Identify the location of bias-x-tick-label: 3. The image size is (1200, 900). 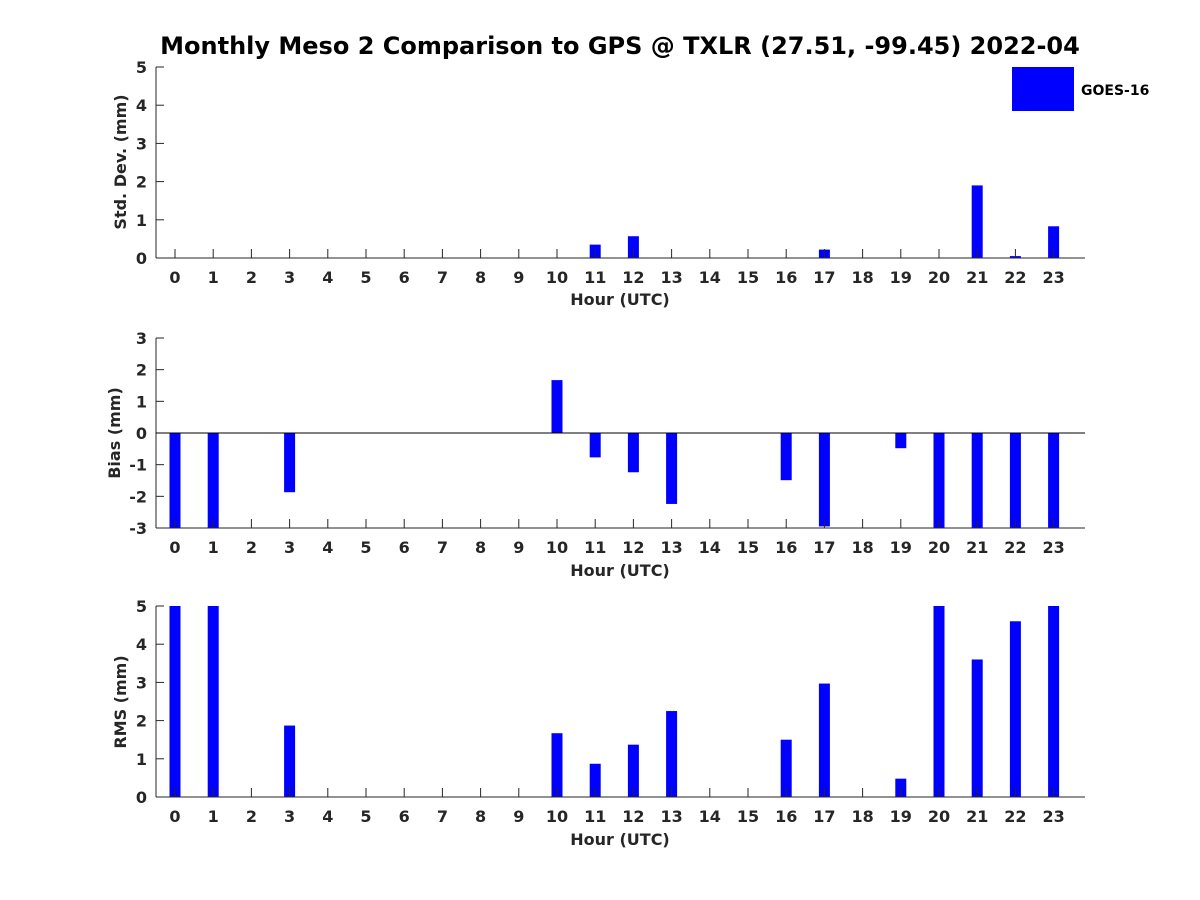
(289, 547).